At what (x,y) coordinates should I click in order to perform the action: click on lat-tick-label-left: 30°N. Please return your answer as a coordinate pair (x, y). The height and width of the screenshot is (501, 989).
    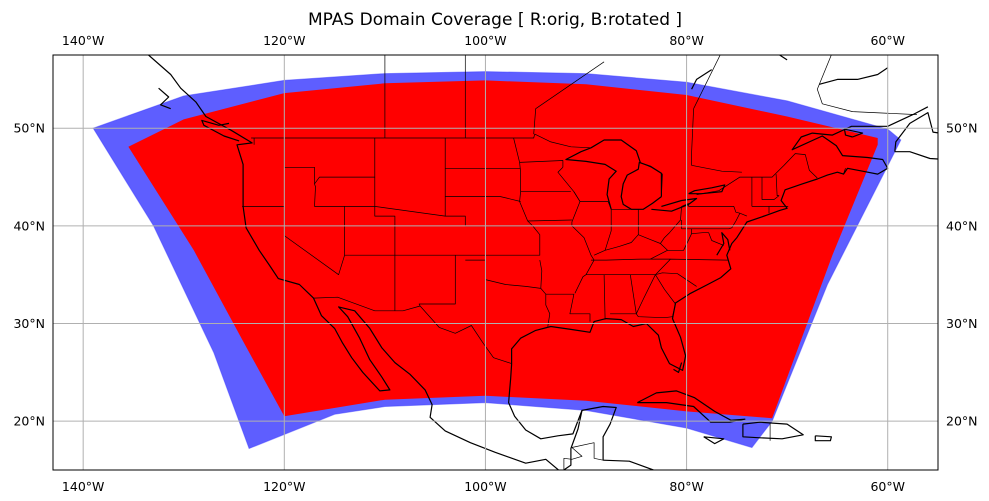
    Looking at the image, I should click on (29, 323).